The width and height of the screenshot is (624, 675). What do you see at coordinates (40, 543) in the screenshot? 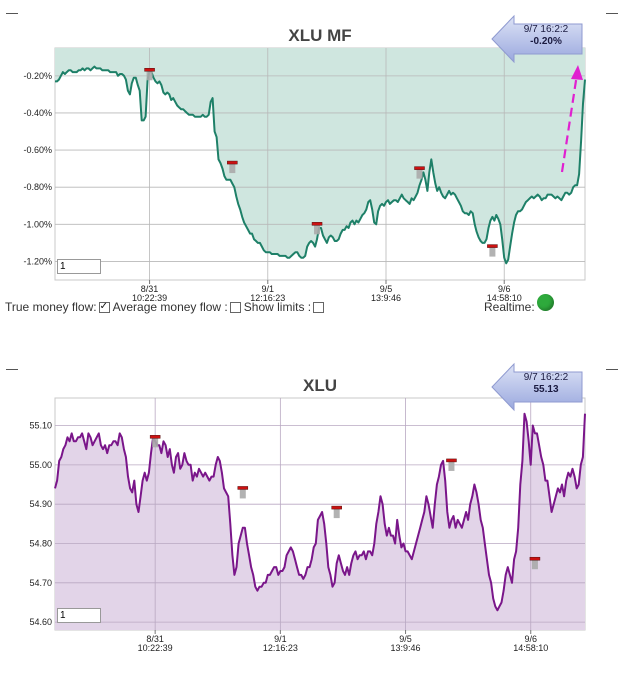
I see `y-tick-label: 54.80` at bounding box center [40, 543].